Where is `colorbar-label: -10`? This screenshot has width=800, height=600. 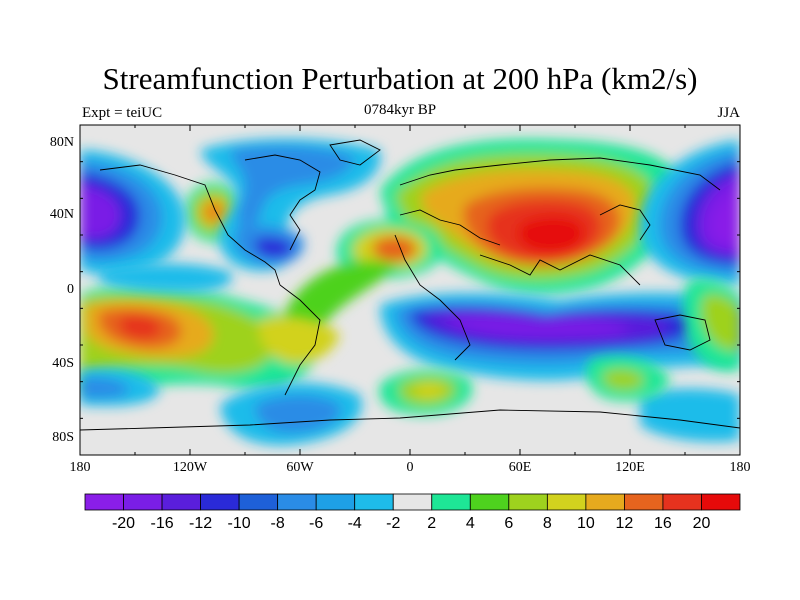 colorbar-label: -10 is located at coordinates (239, 523).